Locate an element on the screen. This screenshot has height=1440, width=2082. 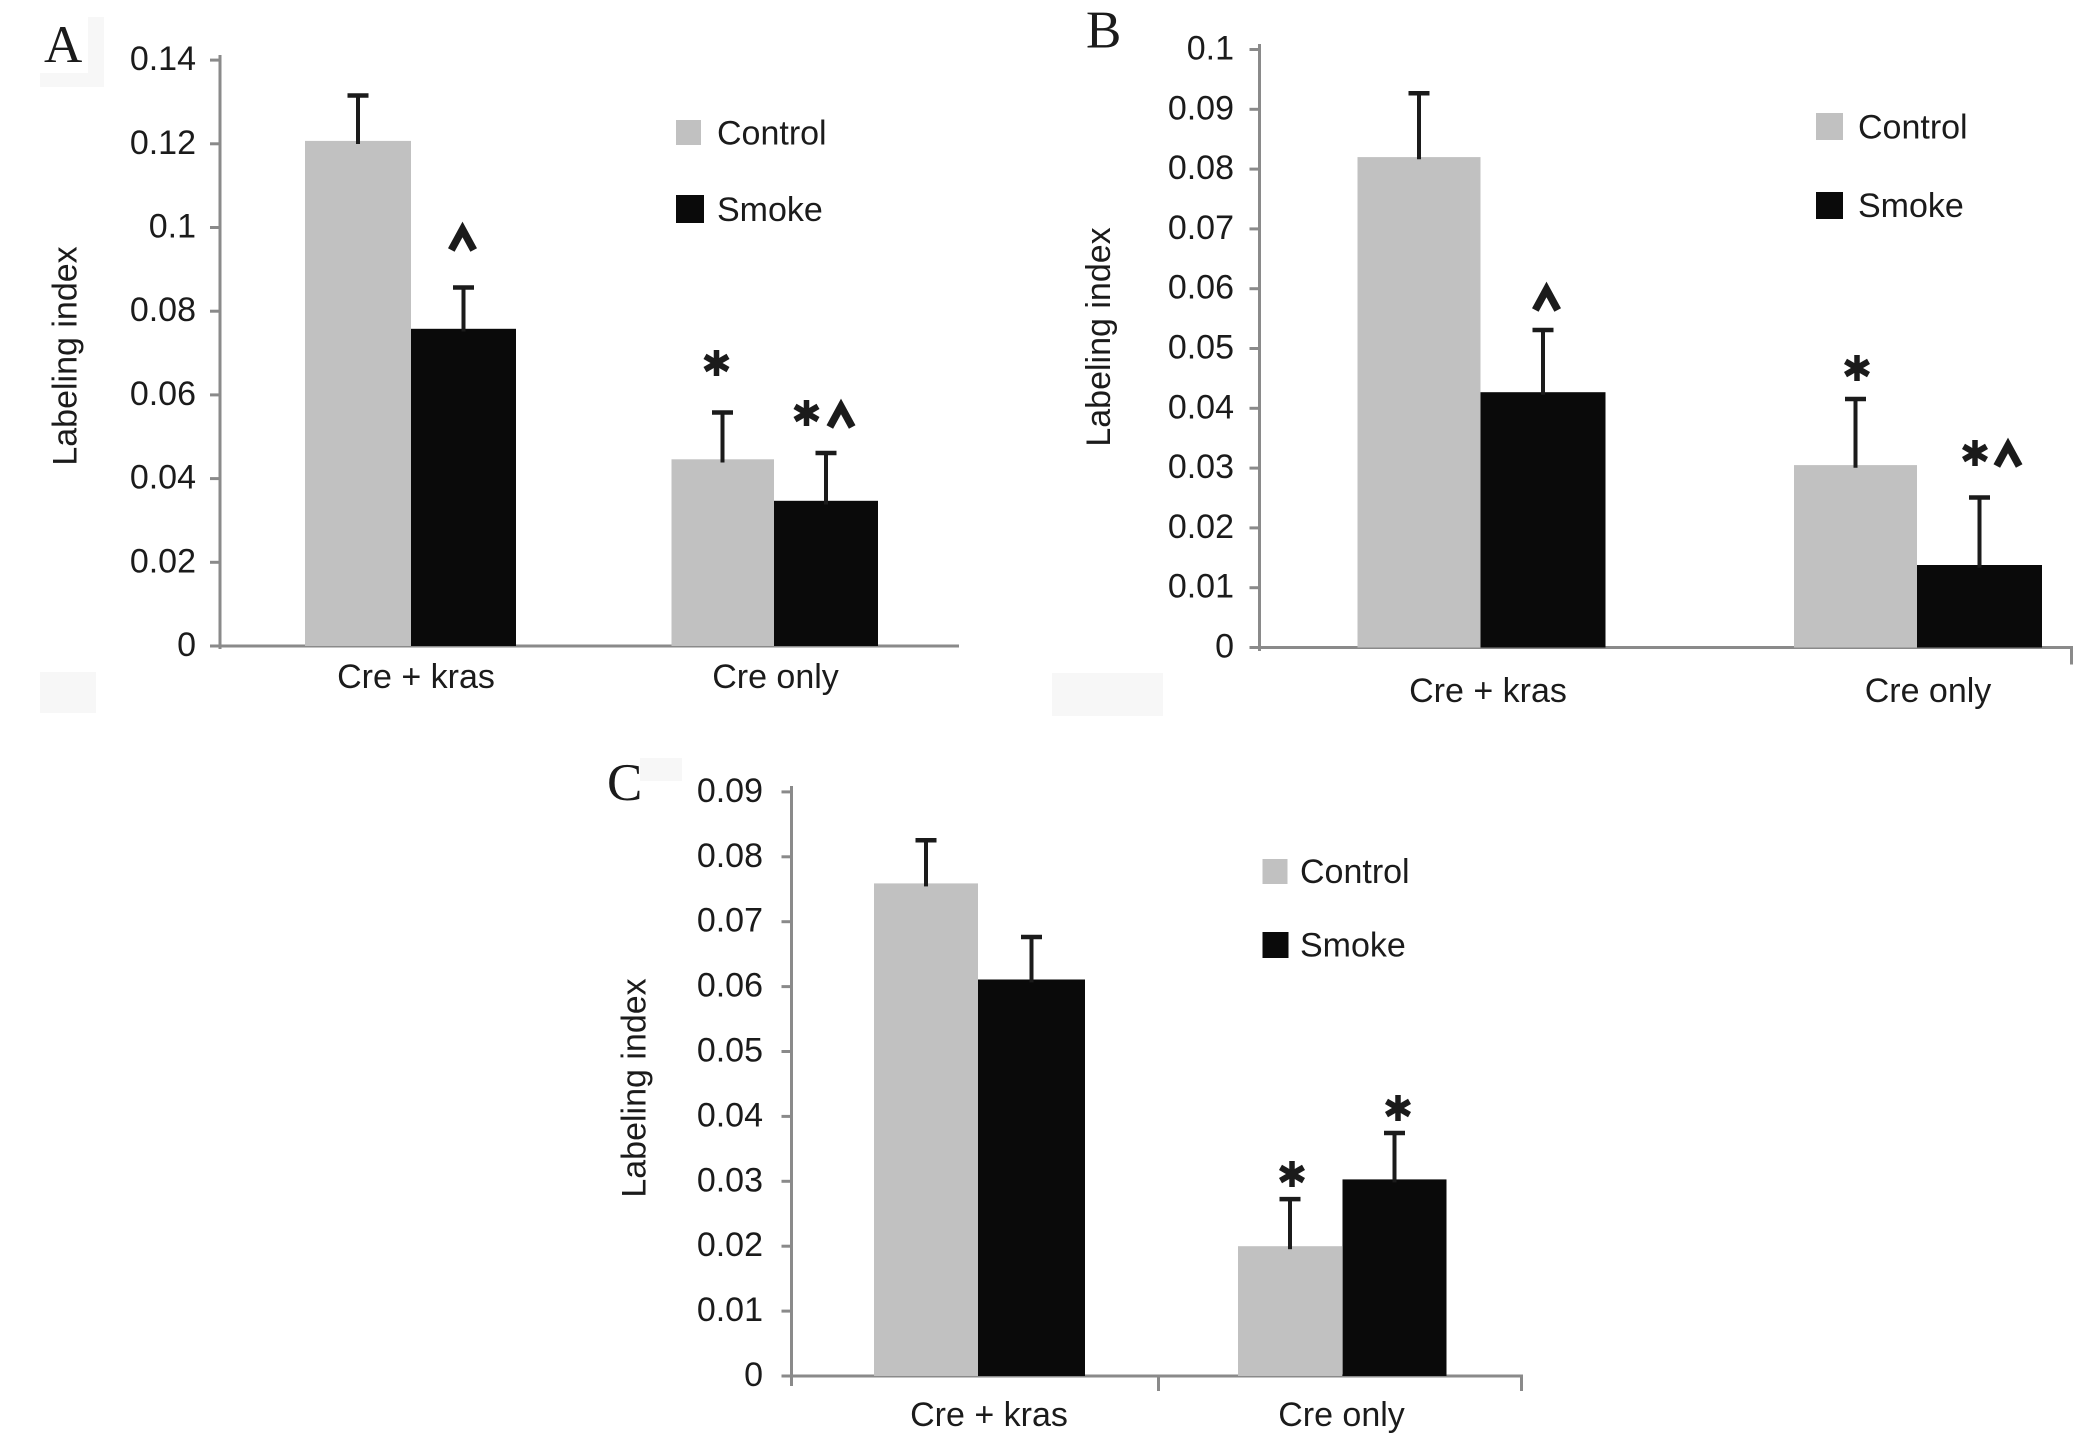
svg-text: A is located at coordinates (63, 45).